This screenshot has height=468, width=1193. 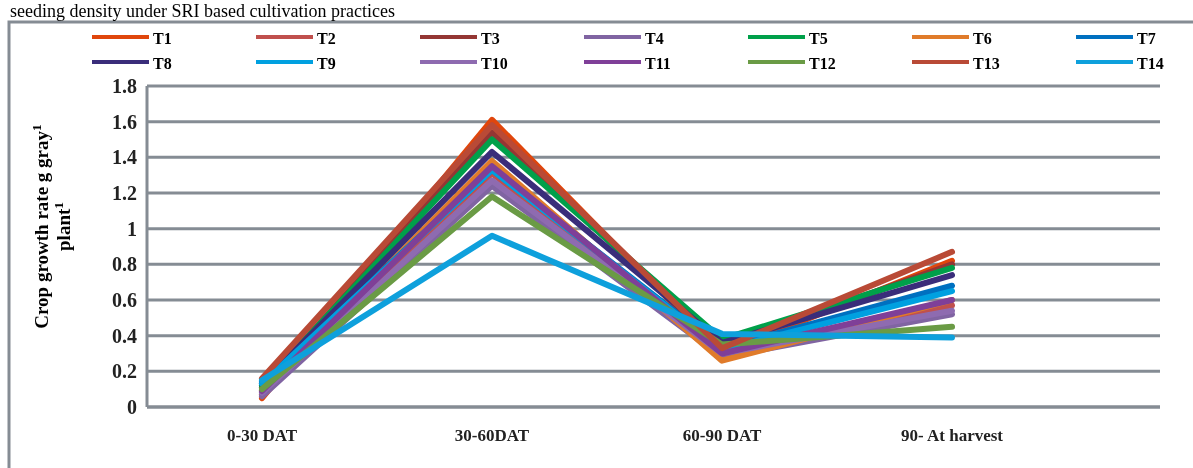 What do you see at coordinates (982, 38) in the screenshot?
I see `legend-label: T6` at bounding box center [982, 38].